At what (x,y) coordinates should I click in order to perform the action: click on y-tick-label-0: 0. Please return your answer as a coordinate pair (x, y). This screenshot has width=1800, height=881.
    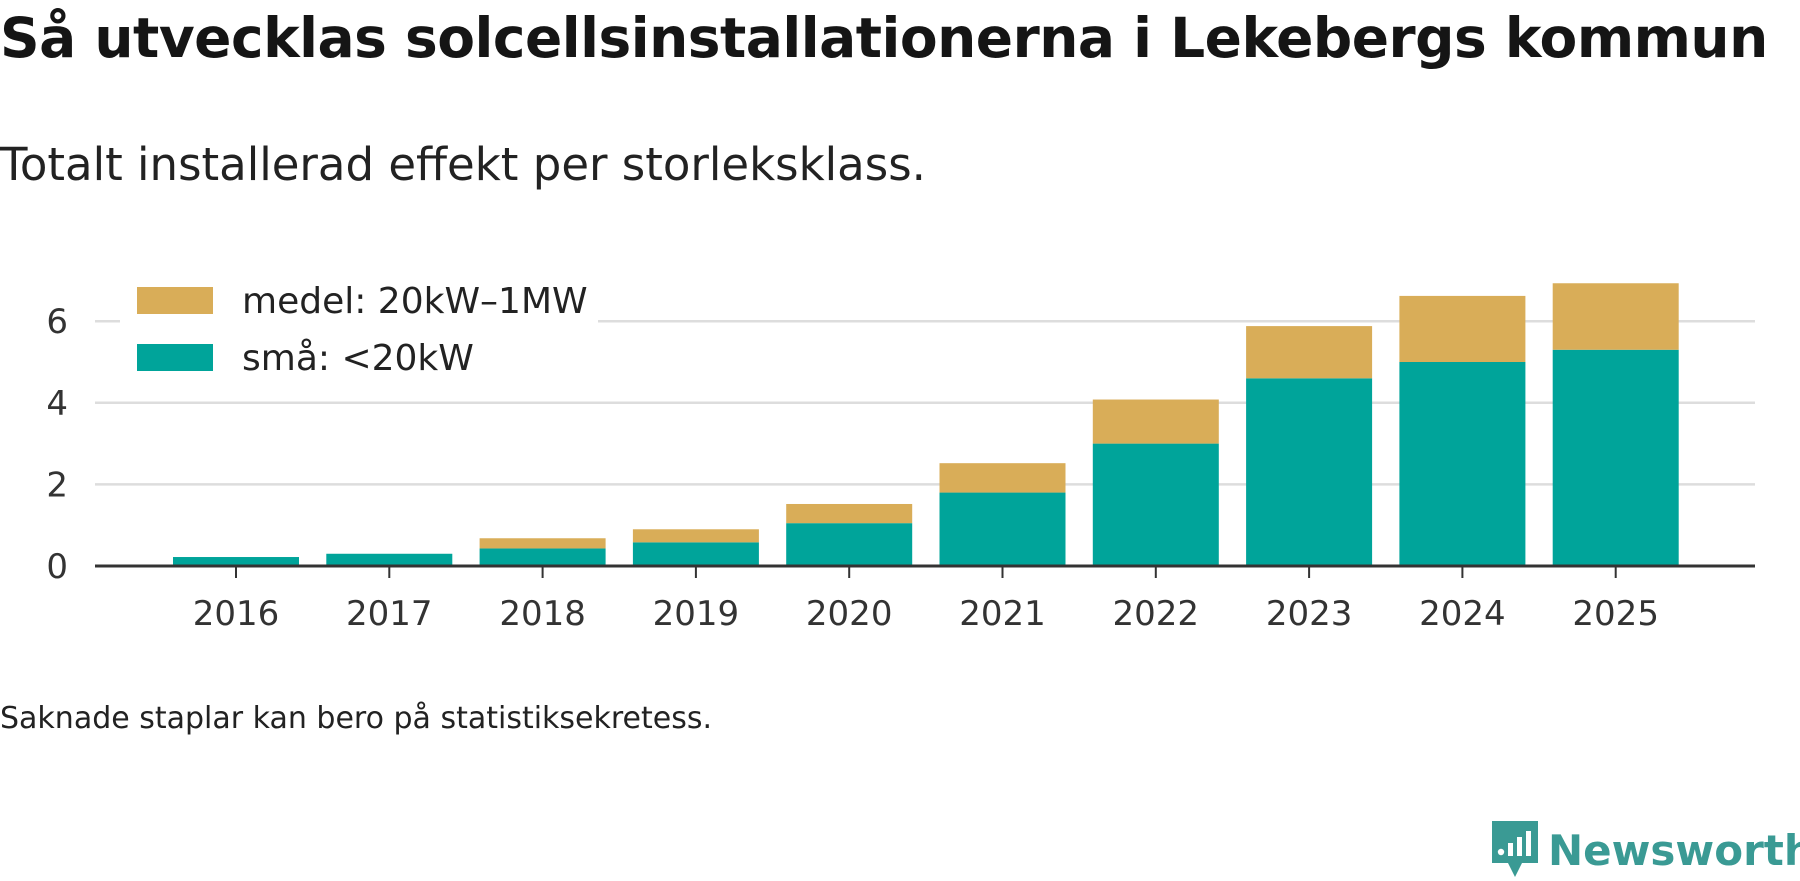
    Looking at the image, I should click on (57, 567).